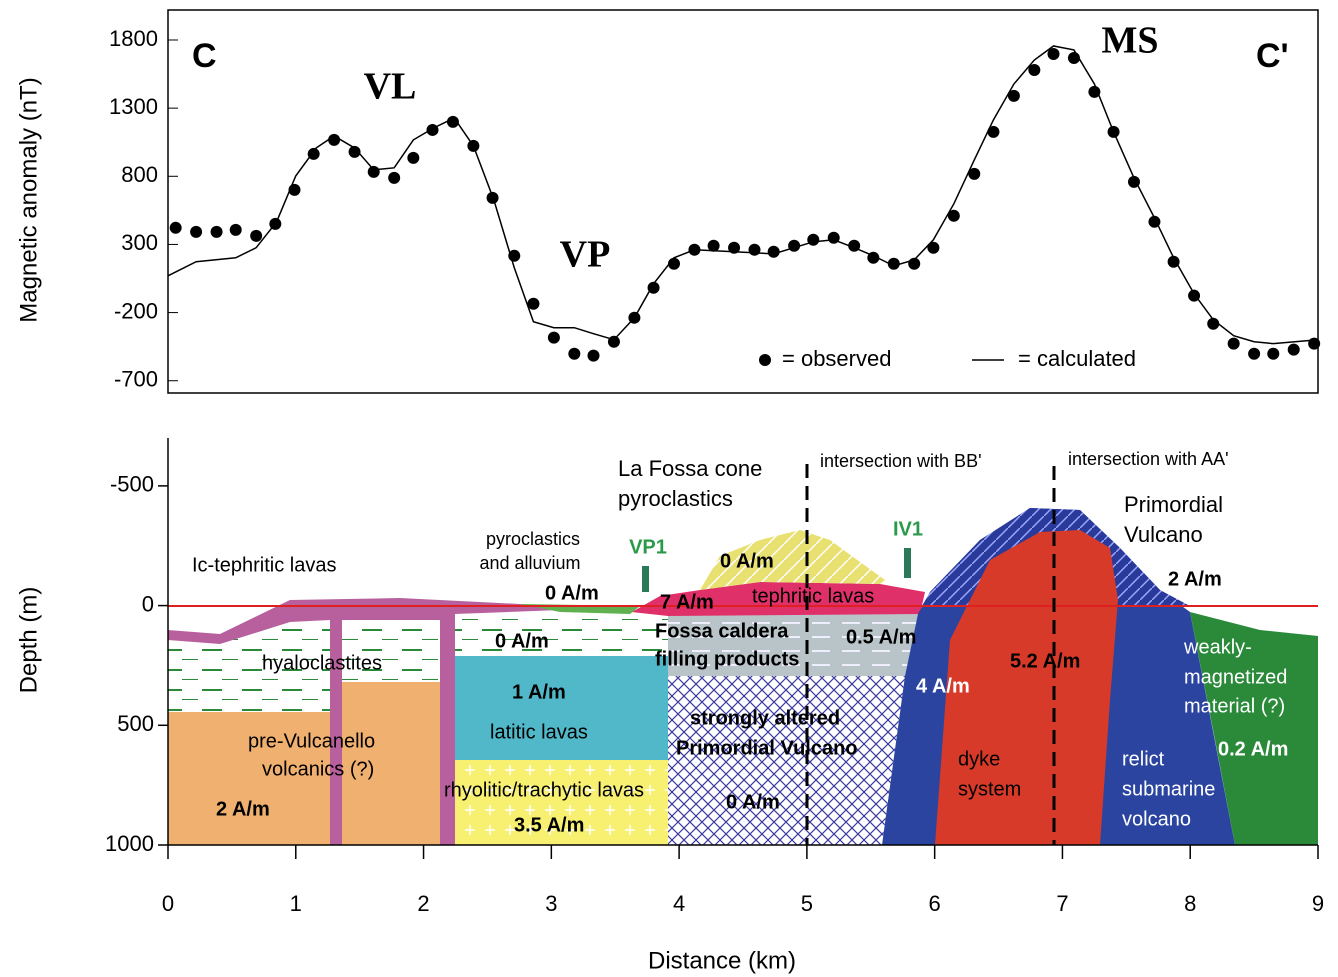 Image resolution: width=1338 pixels, height=977 pixels. What do you see at coordinates (807, 903) in the screenshot?
I see `x-tick-label: 5` at bounding box center [807, 903].